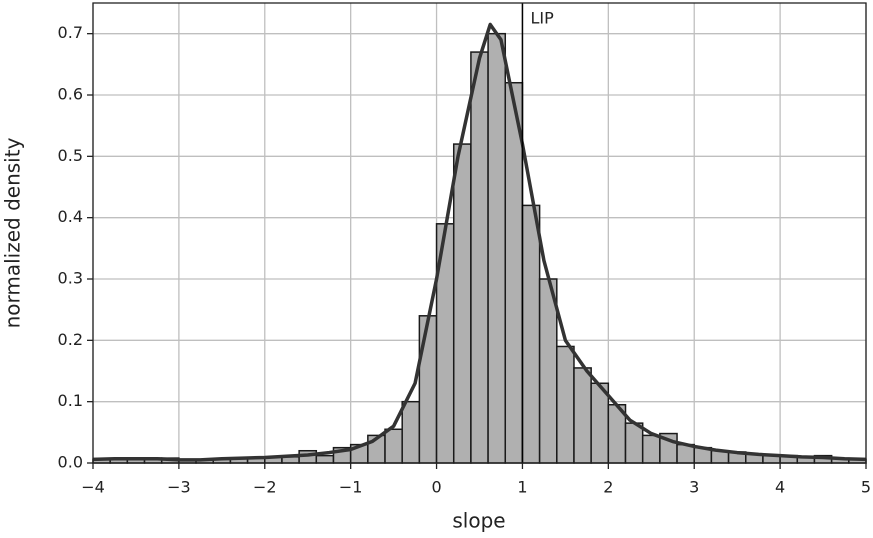 Image resolution: width=873 pixels, height=538 pixels. I want to click on y-tick-label: 0.1, so click(70, 400).